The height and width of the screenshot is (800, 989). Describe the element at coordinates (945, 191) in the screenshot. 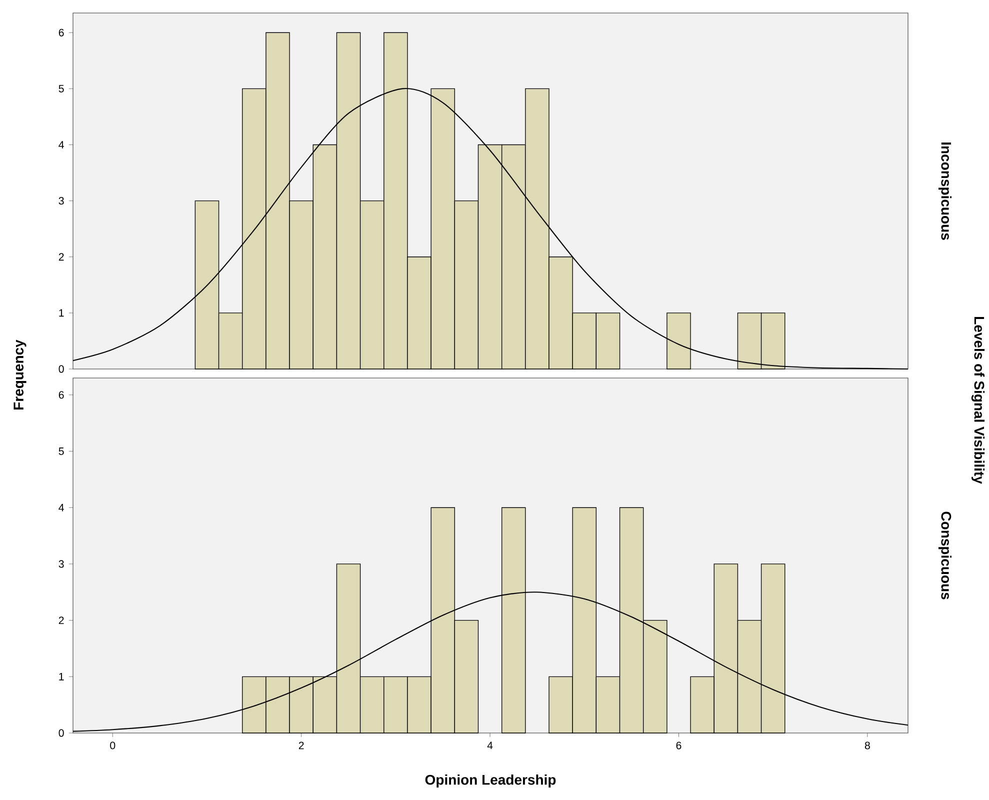

I see `y2-axis-title: Inconspicuous` at that location.